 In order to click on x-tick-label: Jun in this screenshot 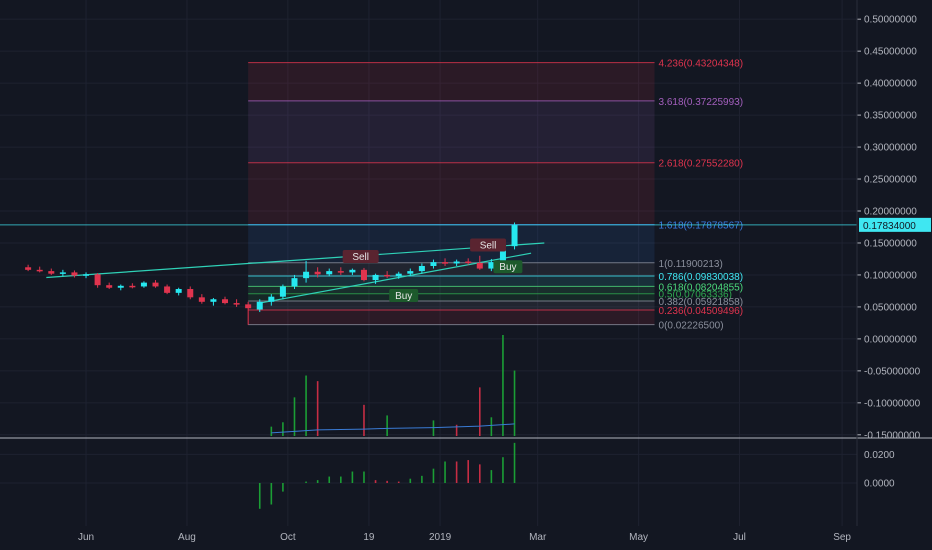, I will do `click(86, 537)`.